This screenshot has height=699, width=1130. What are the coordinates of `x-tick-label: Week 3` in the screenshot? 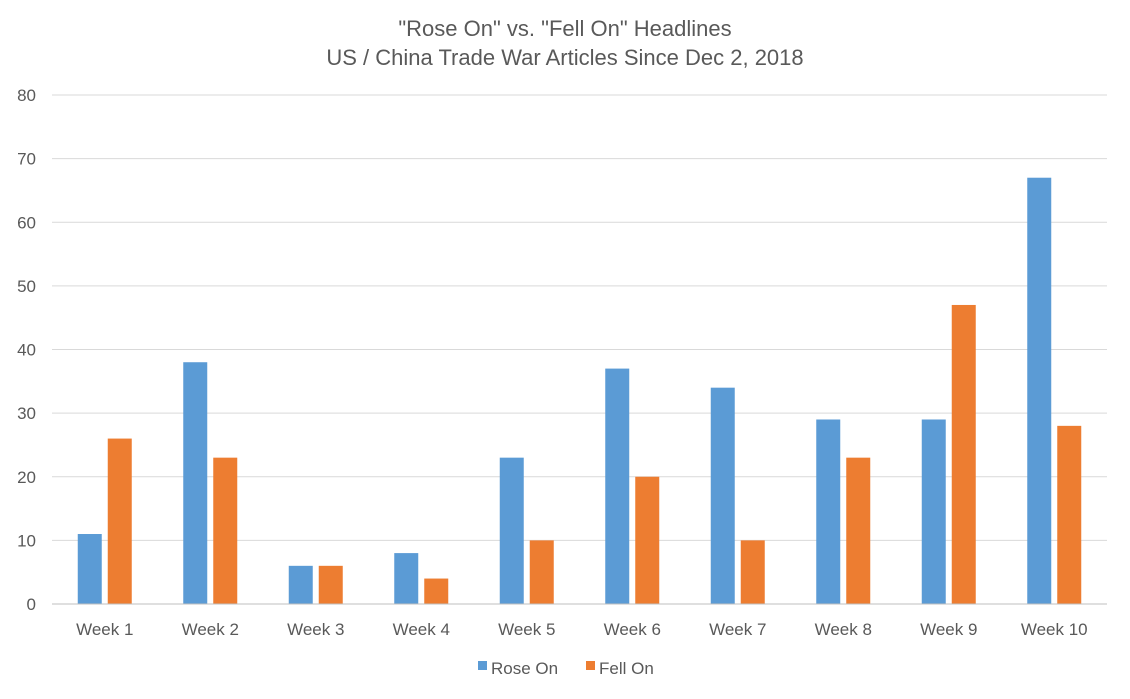 It's located at (315, 629).